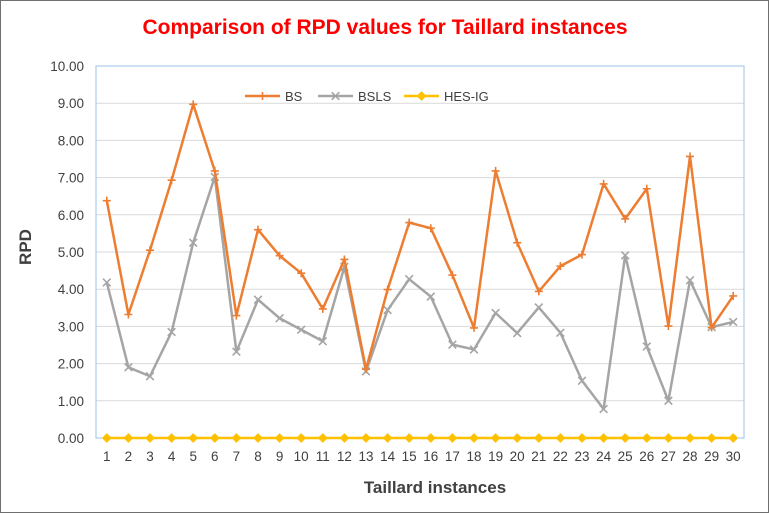 The image size is (769, 513). What do you see at coordinates (237, 456) in the screenshot?
I see `x-tick-label: 7` at bounding box center [237, 456].